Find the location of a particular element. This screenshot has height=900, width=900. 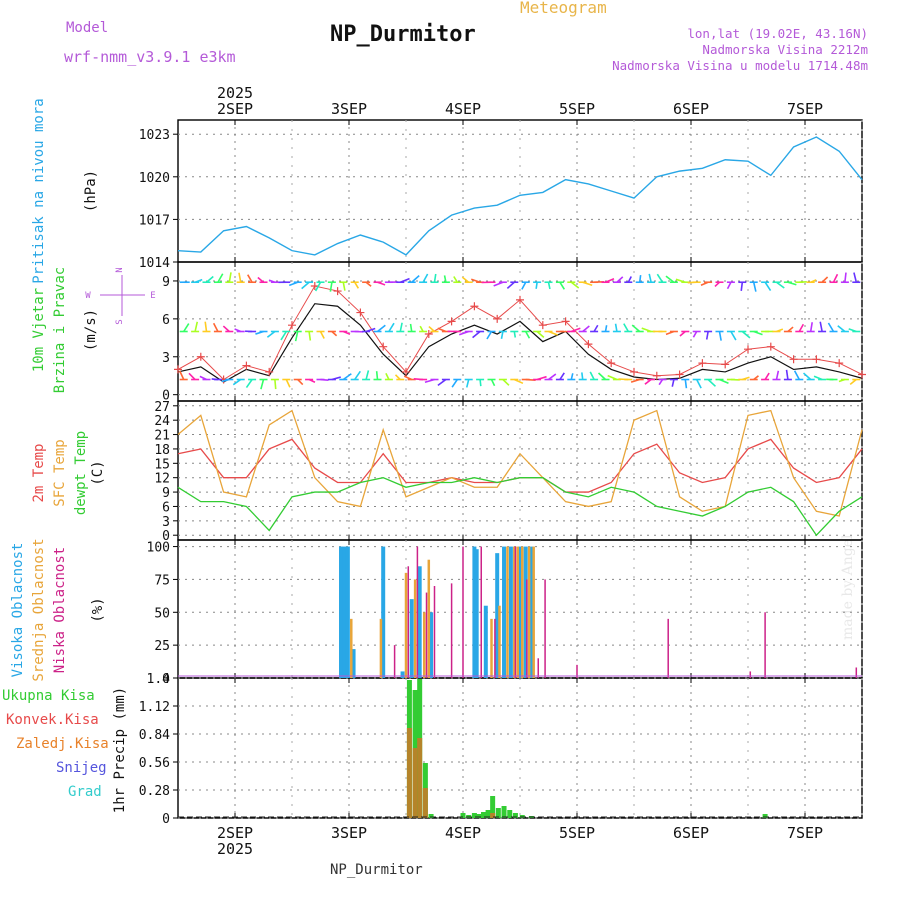

cloud-axis-title-high: Visoka Oblacnost is located at coordinates (18, 610).